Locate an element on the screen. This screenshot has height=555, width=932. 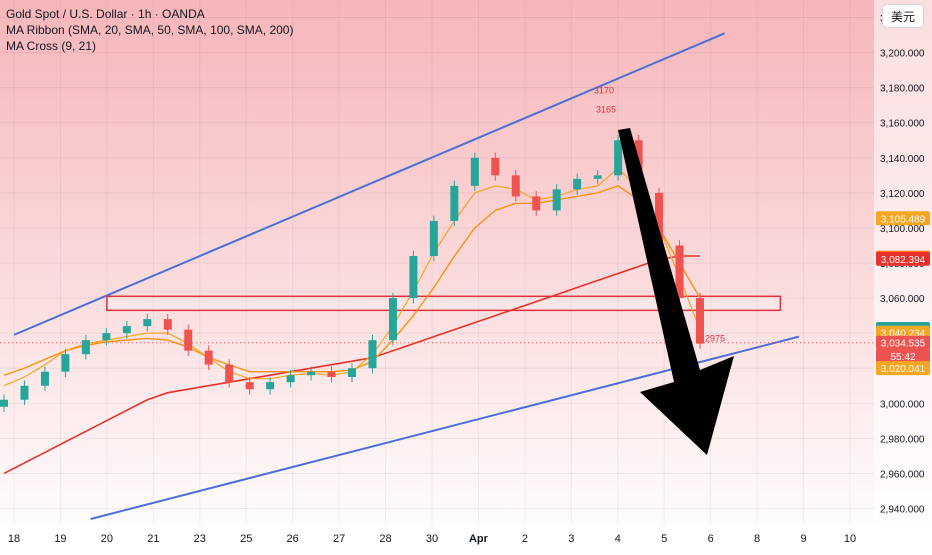
x-tick-label: 3 is located at coordinates (571, 539).